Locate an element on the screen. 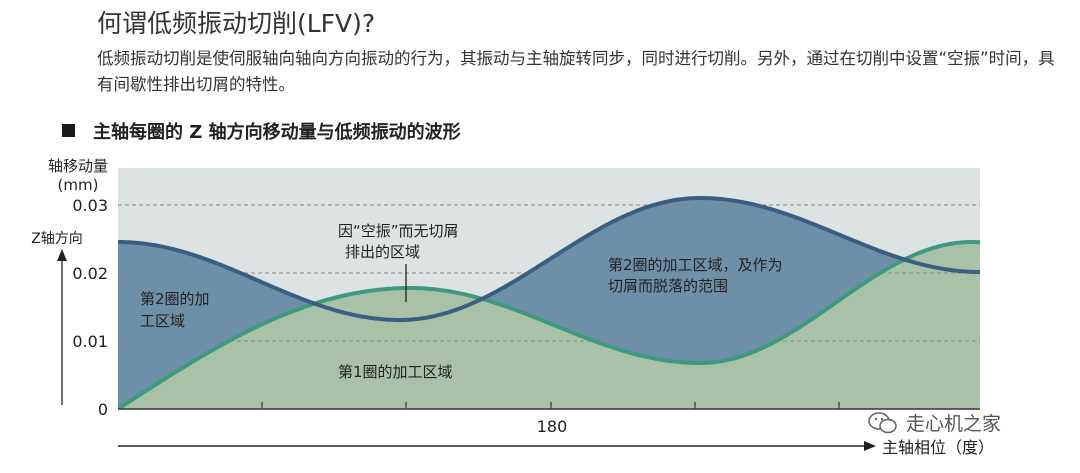 Image resolution: width=1080 pixels, height=473 pixels. y-axis-title: 轴移动量 is located at coordinates (78, 166).